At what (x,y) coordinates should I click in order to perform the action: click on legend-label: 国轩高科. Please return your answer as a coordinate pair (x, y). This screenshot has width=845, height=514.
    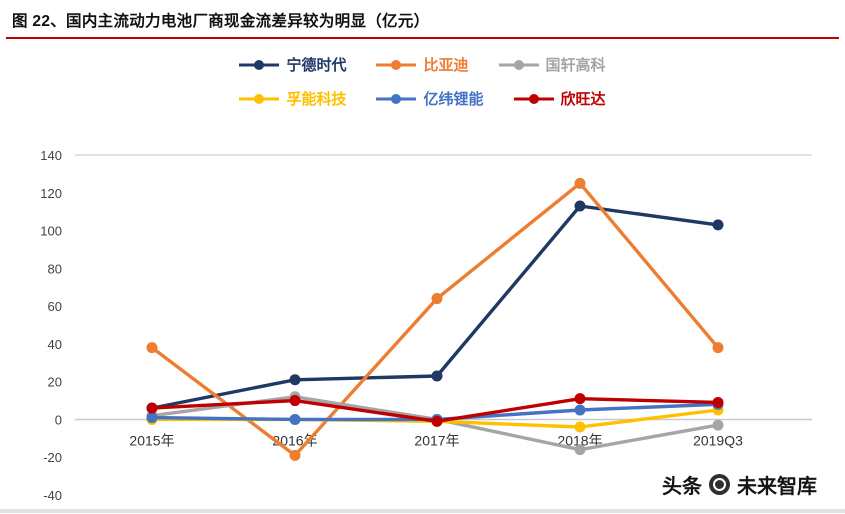
    Looking at the image, I should click on (575, 65).